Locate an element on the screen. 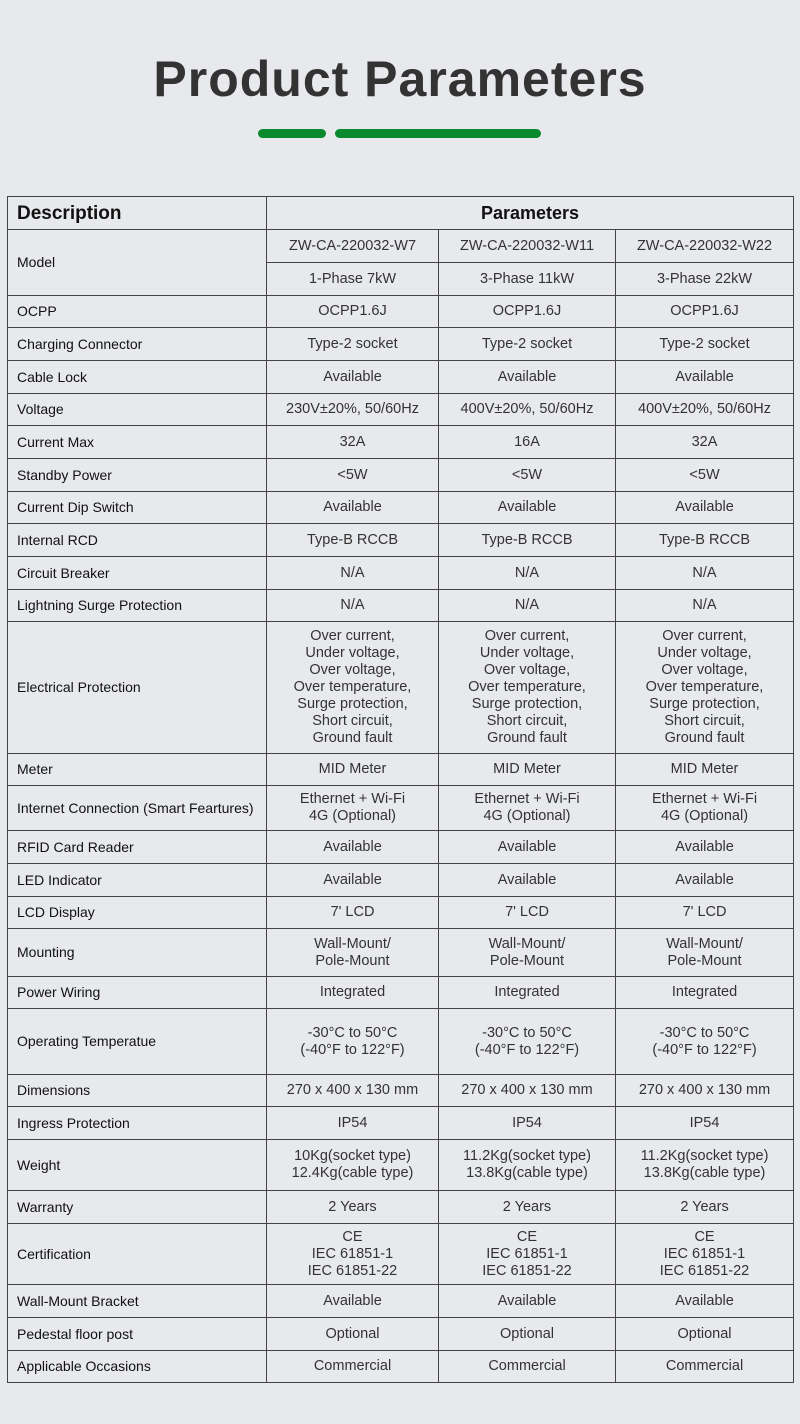 The width and height of the screenshot is (800, 1424). row-label: Dimensions is located at coordinates (137, 1090).